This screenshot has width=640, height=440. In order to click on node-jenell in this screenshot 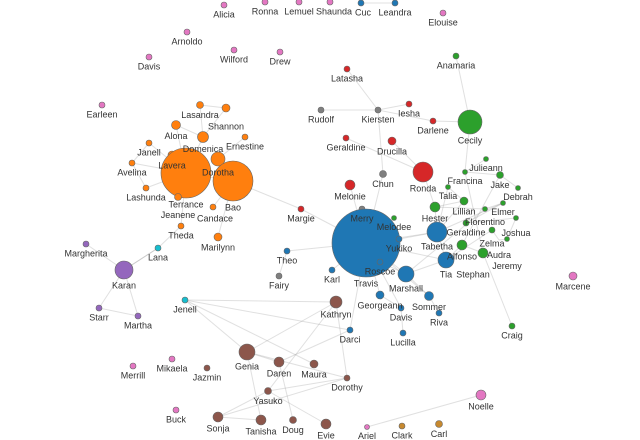, I will do `click(185, 300)`.